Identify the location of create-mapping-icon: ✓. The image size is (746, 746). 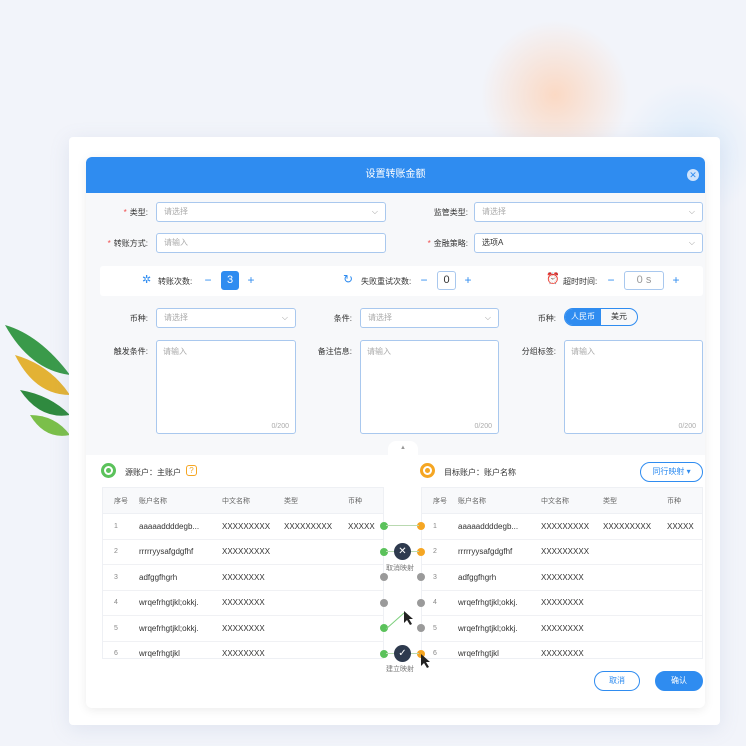
(402, 653).